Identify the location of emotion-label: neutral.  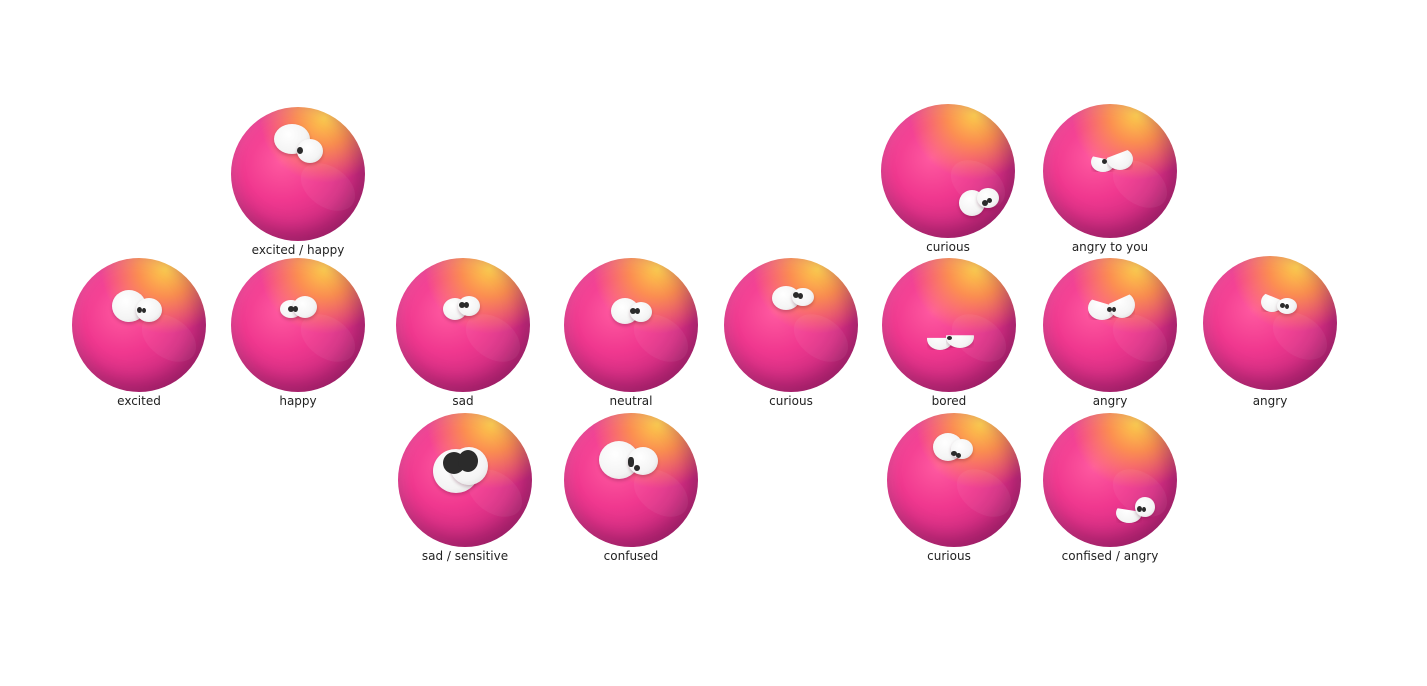
(631, 401).